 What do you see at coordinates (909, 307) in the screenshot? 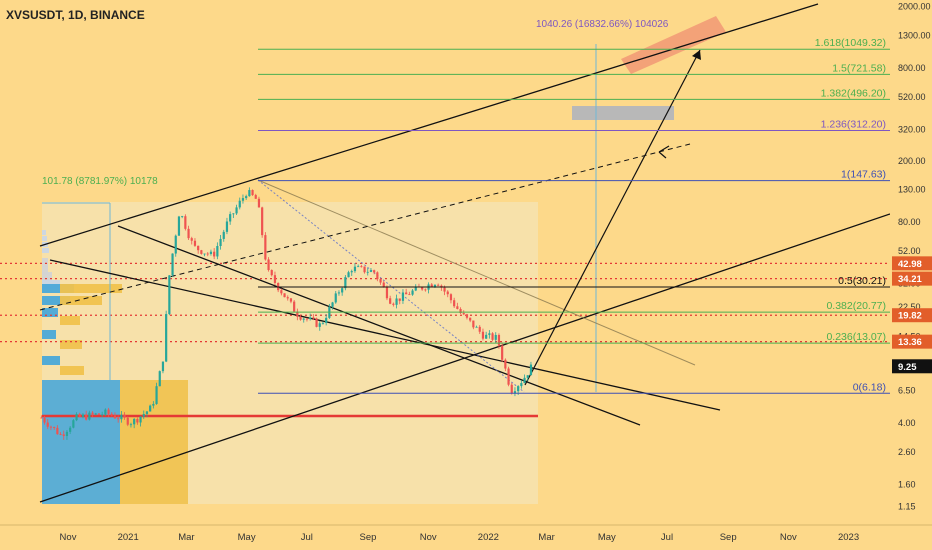
I see `price-tick-label: 22.50` at bounding box center [909, 307].